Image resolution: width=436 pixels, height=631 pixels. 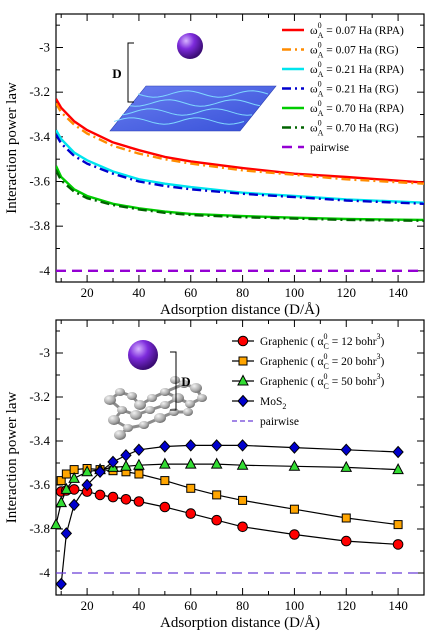 What do you see at coordinates (190, 46) in the screenshot?
I see `atom-sphere` at bounding box center [190, 46].